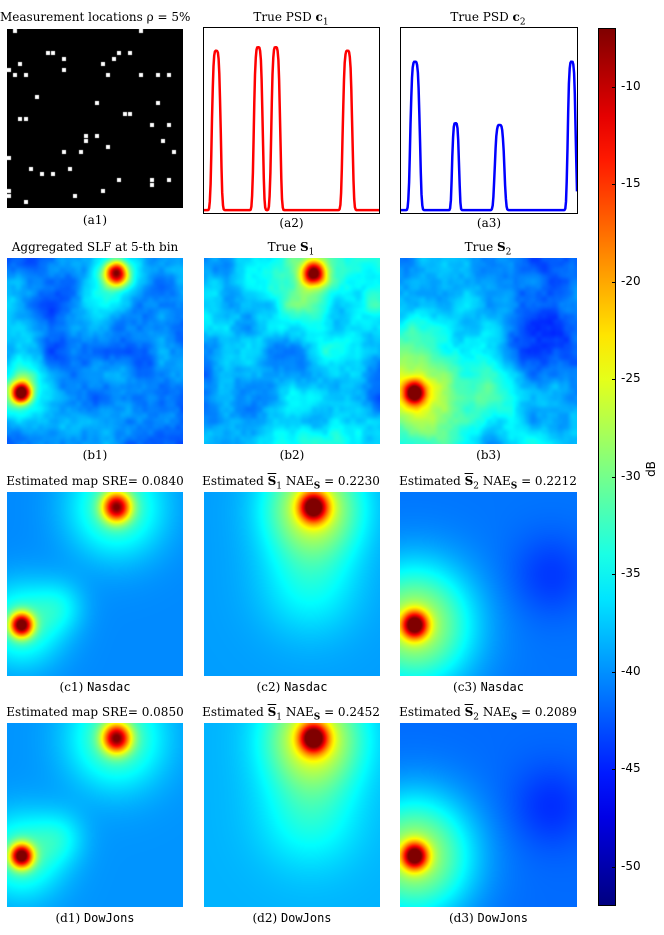 The height and width of the screenshot is (935, 664). I want to click on colorbar-tick-label: -40, so click(631, 670).